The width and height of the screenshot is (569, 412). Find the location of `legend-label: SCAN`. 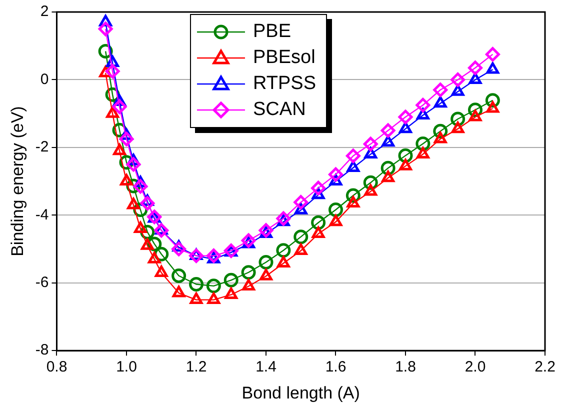

legend-label: SCAN is located at coordinates (279, 110).